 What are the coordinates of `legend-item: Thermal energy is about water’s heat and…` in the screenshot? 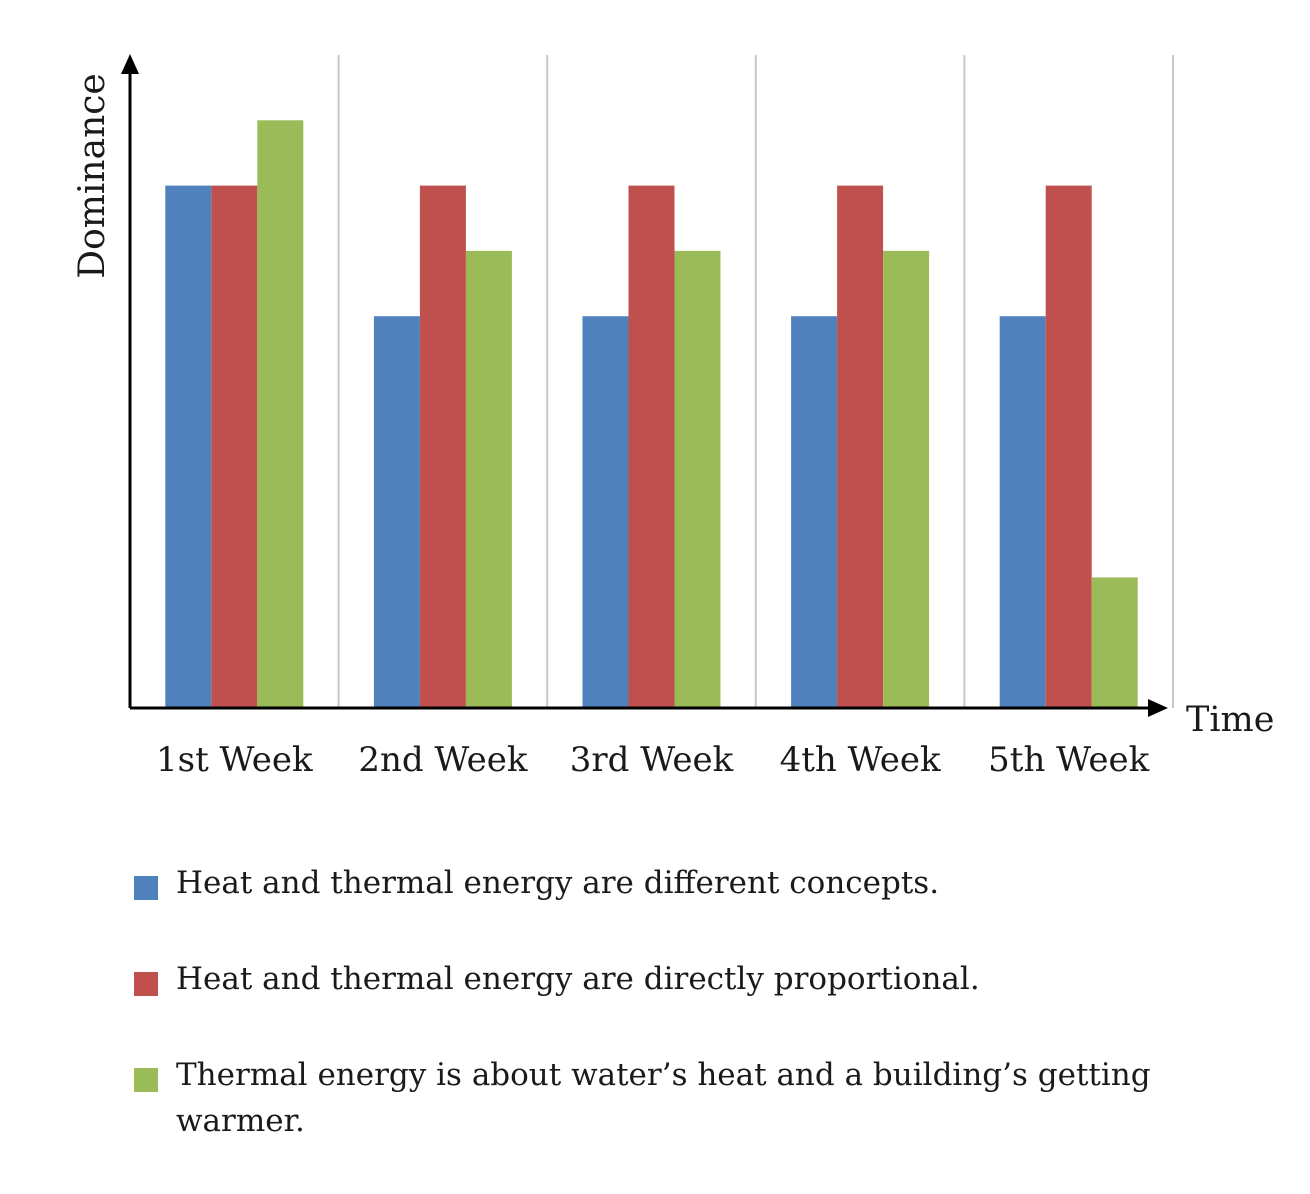 It's located at (684, 1098).